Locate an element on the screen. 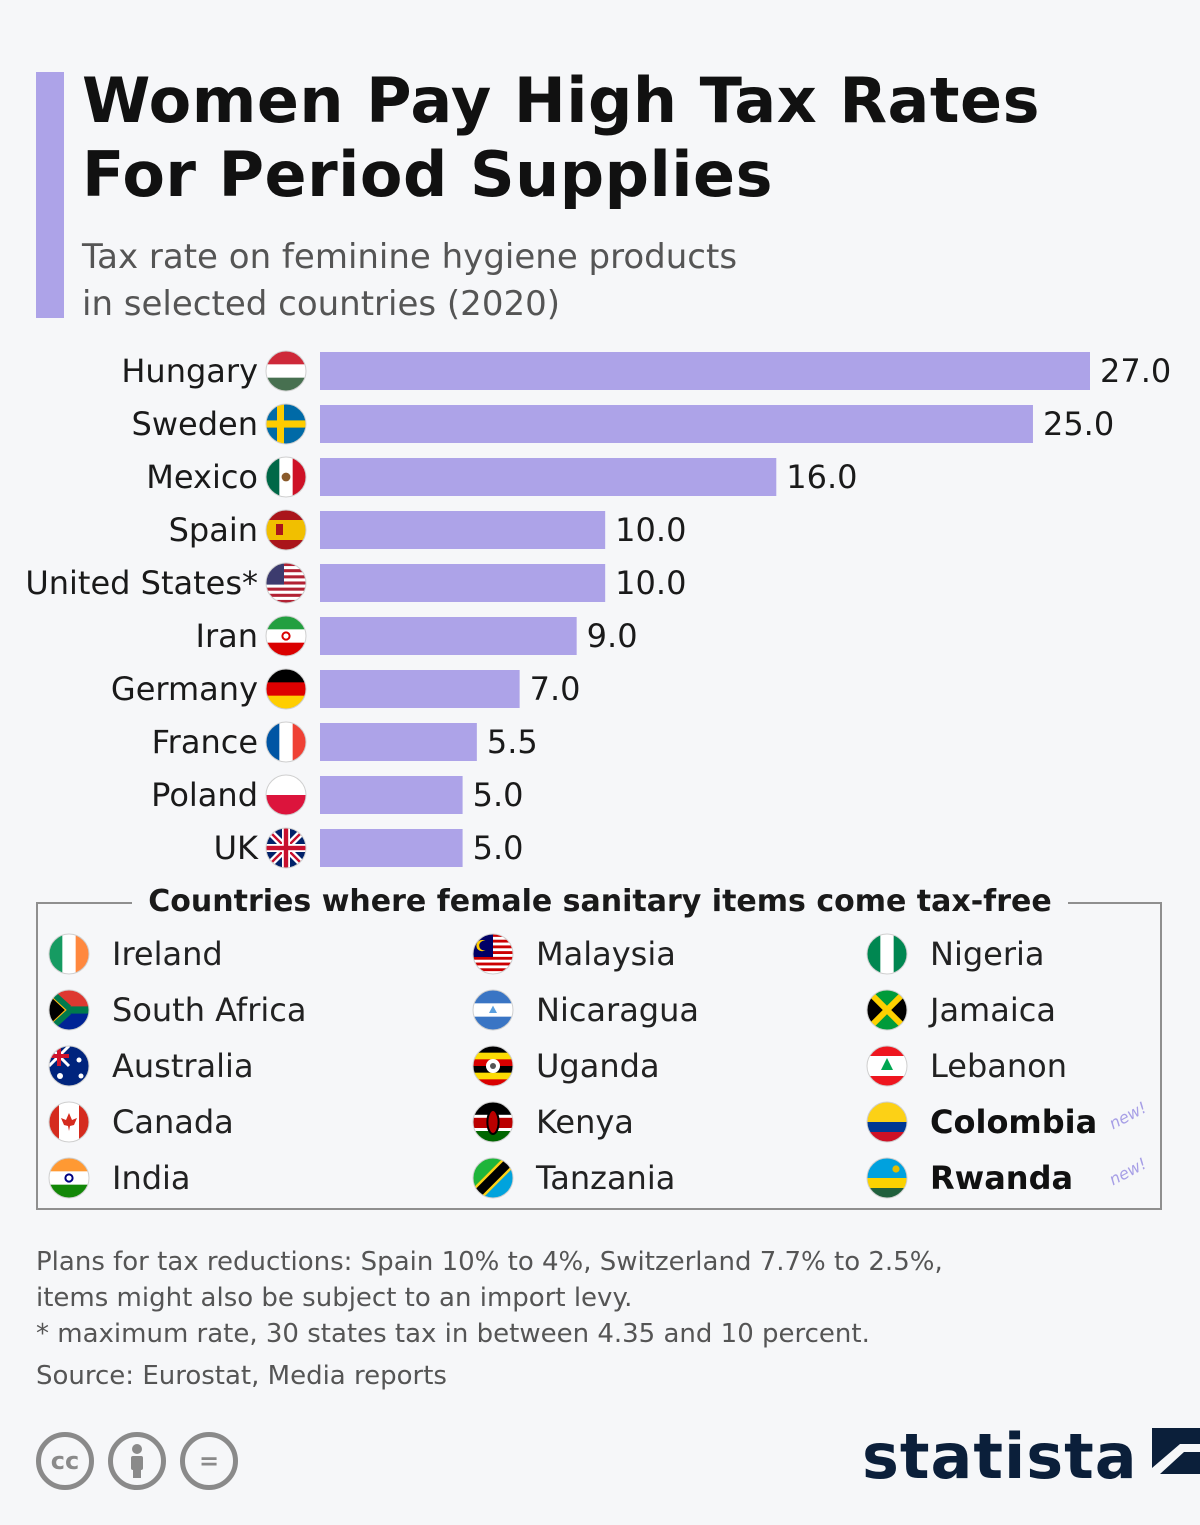 Image resolution: width=1200 pixels, height=1525 pixels. lebanon-flag-icon is located at coordinates (887, 1066).